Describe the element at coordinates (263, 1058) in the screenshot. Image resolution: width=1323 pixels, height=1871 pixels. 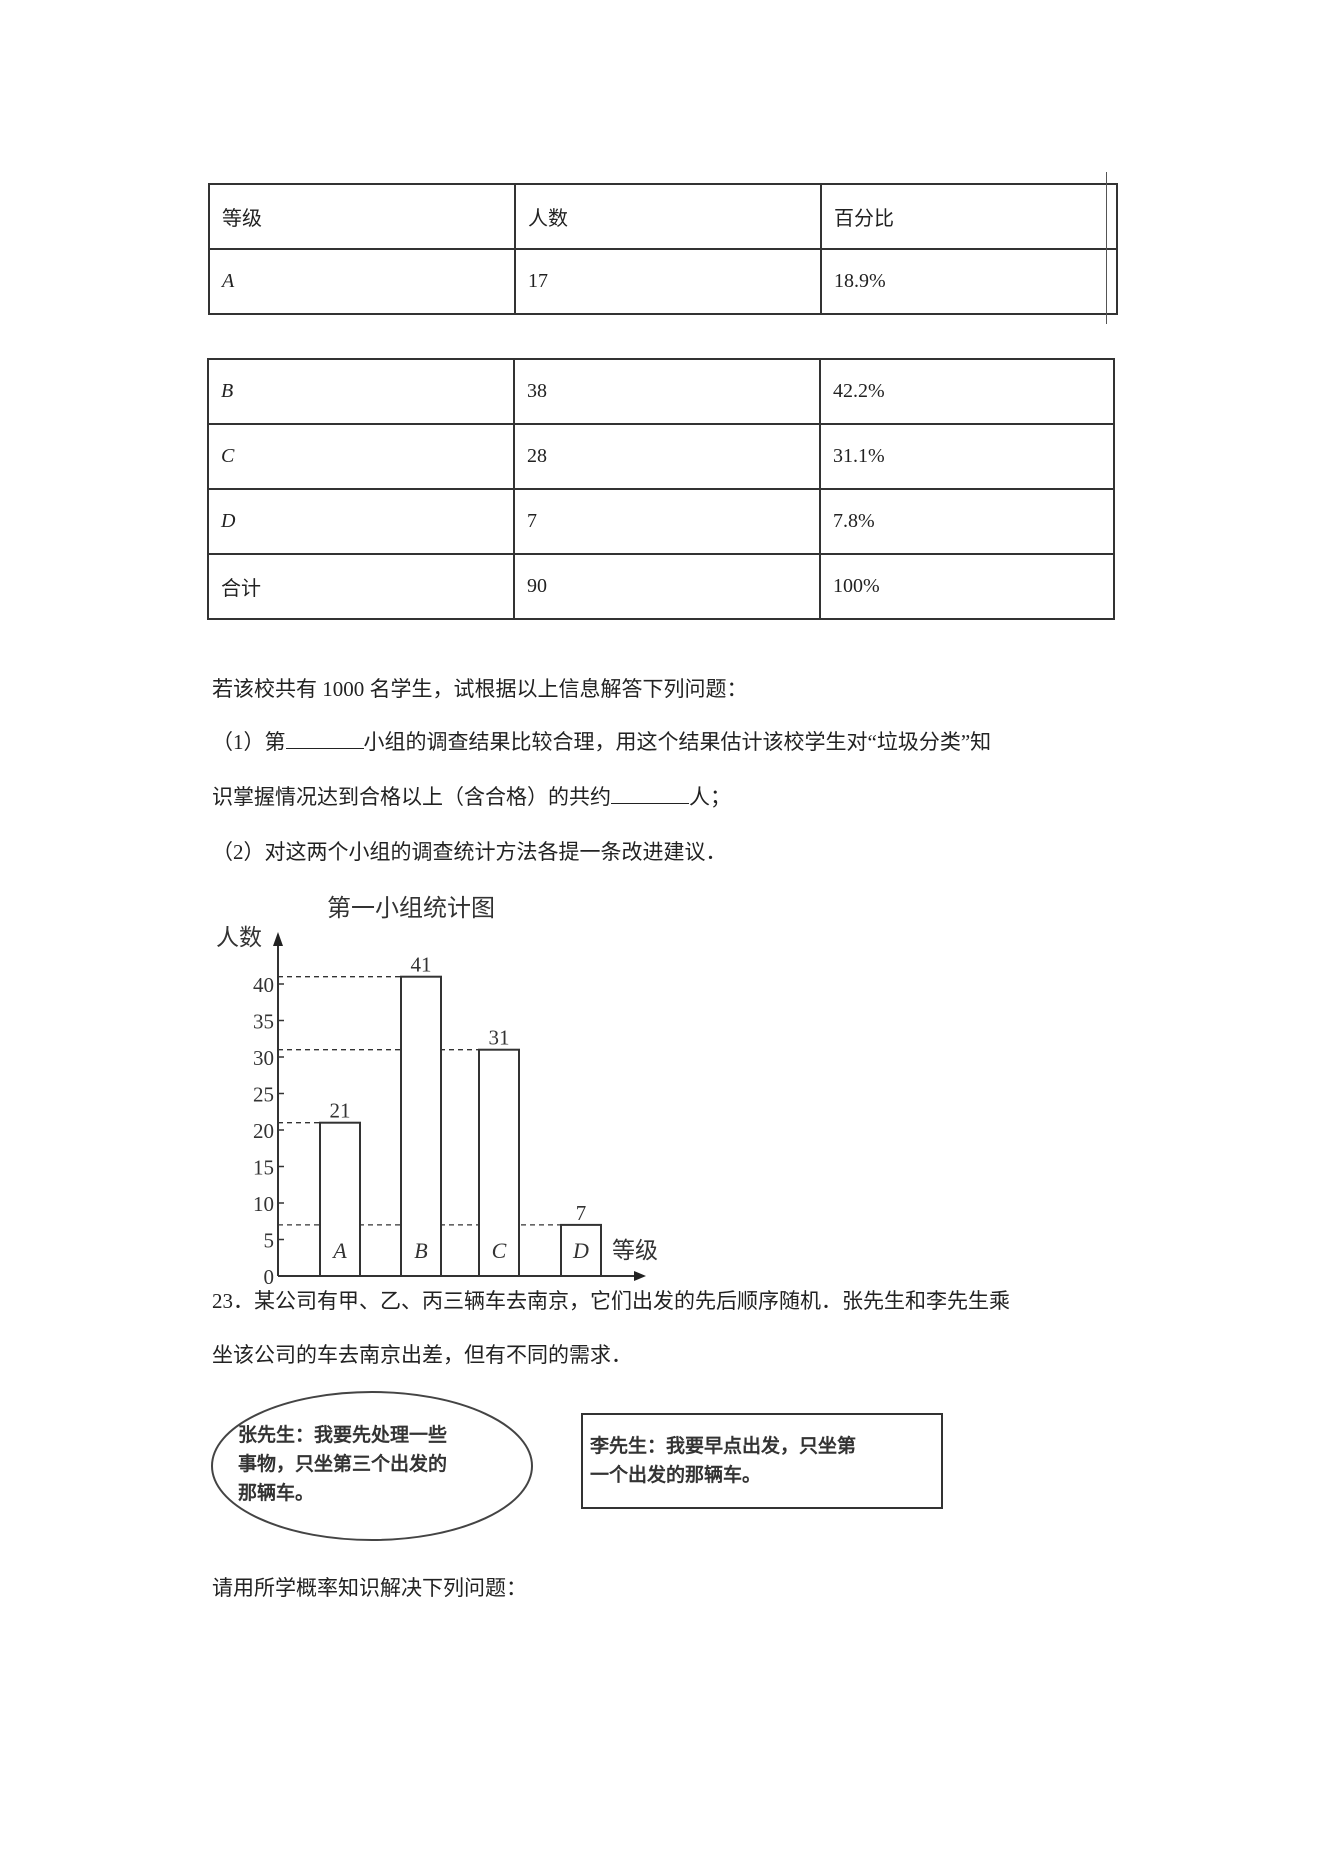
I see `y-tick-label: 30` at that location.